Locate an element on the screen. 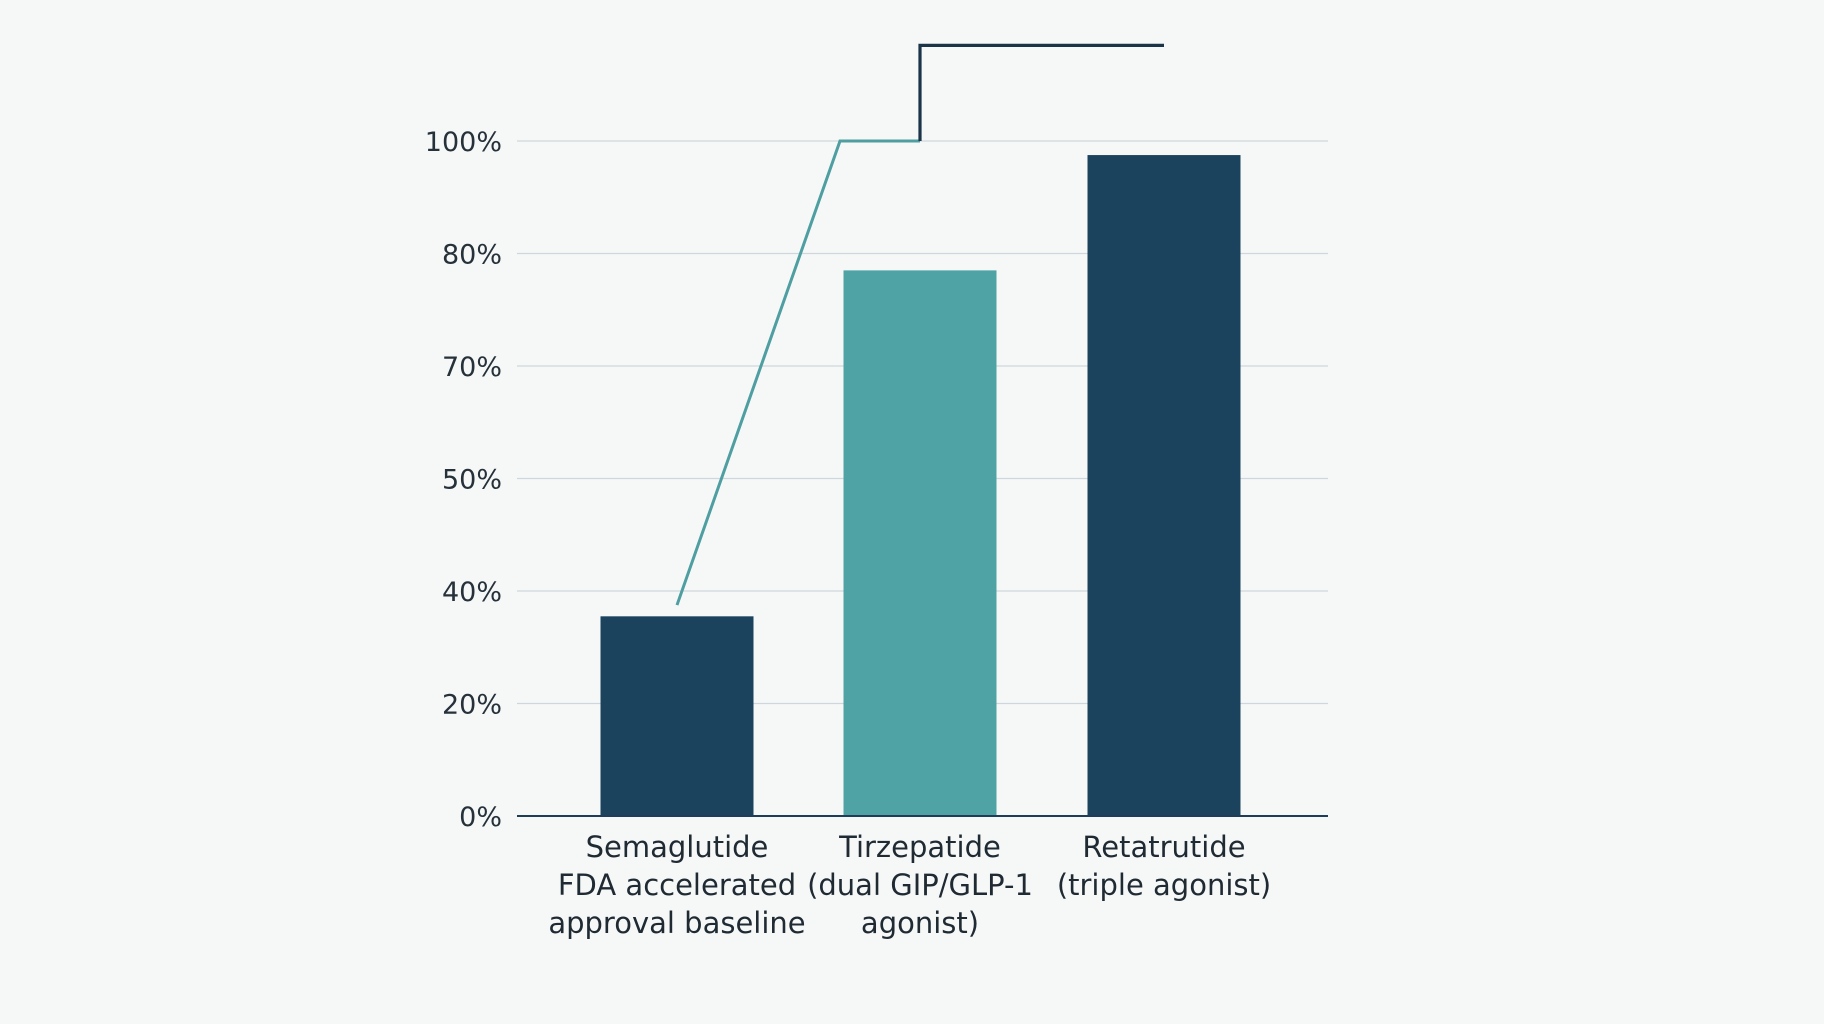 The height and width of the screenshot is (1024, 1824). x-category-label: Tirzepatide (dual GIP/GLP-1 agonist) is located at coordinates (920, 885).